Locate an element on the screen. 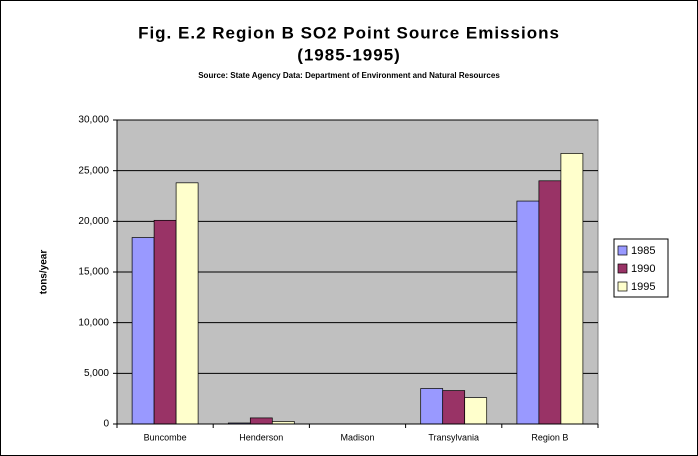 This screenshot has height=456, width=698. y-tick-label: 0 is located at coordinates (106, 424).